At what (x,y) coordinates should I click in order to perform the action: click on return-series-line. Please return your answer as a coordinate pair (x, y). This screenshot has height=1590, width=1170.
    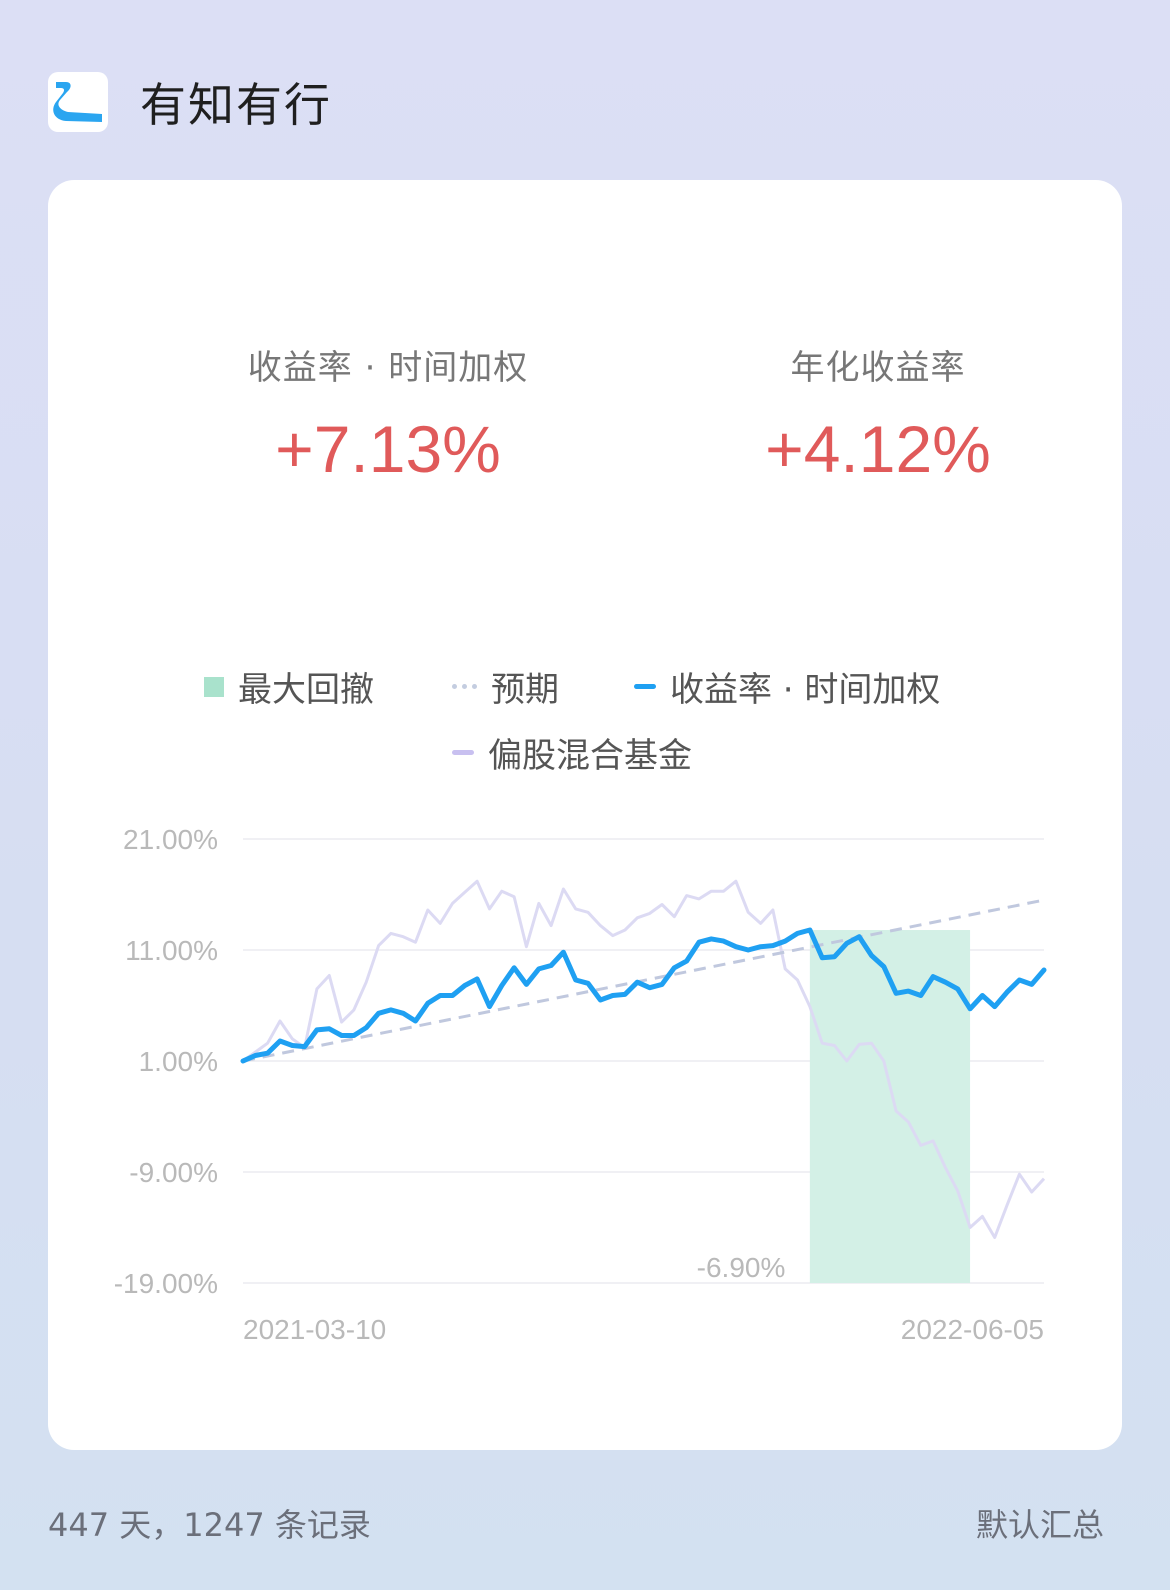
    Looking at the image, I should click on (643, 995).